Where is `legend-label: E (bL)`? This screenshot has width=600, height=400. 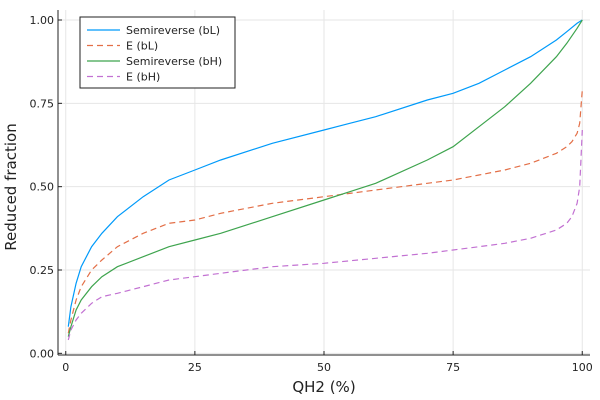
legend-label: E (bL) is located at coordinates (142, 46).